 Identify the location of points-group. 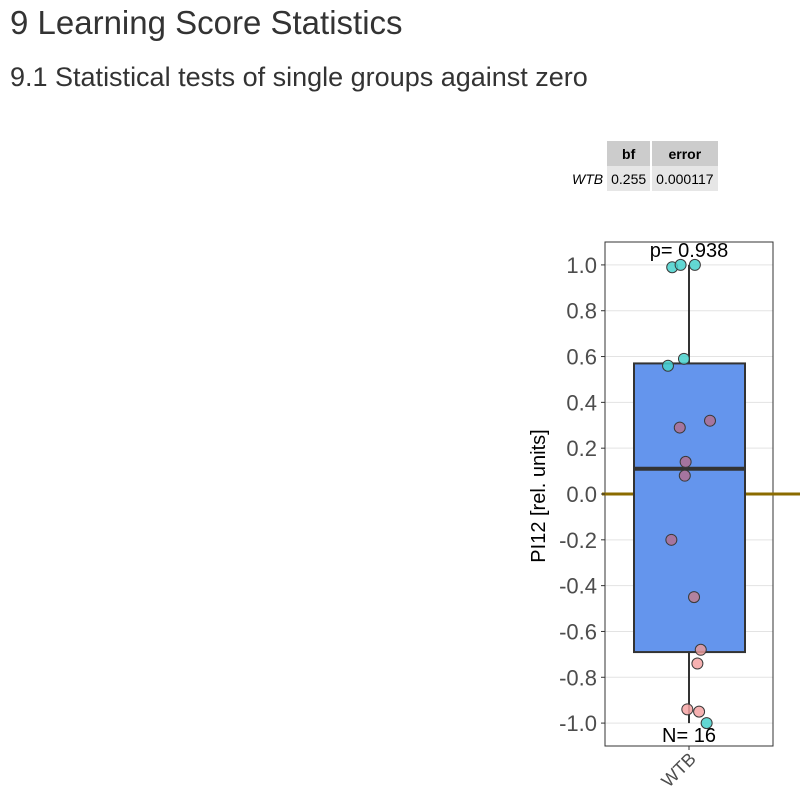
(689, 494).